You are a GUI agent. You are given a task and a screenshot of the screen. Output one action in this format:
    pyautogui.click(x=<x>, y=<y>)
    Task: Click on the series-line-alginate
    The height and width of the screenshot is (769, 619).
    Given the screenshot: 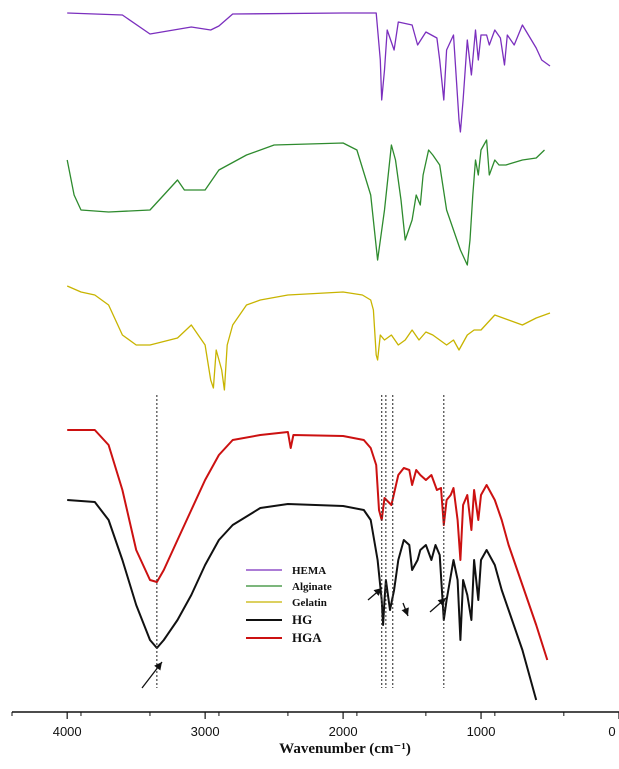 What is the action you would take?
    pyautogui.click(x=305, y=202)
    